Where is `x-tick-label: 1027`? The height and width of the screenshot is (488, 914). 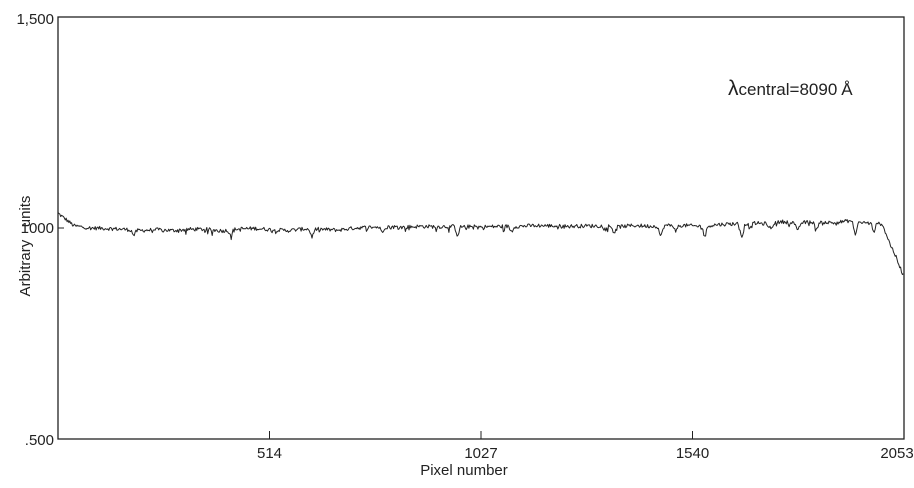
x-tick-label: 1027 is located at coordinates (480, 453).